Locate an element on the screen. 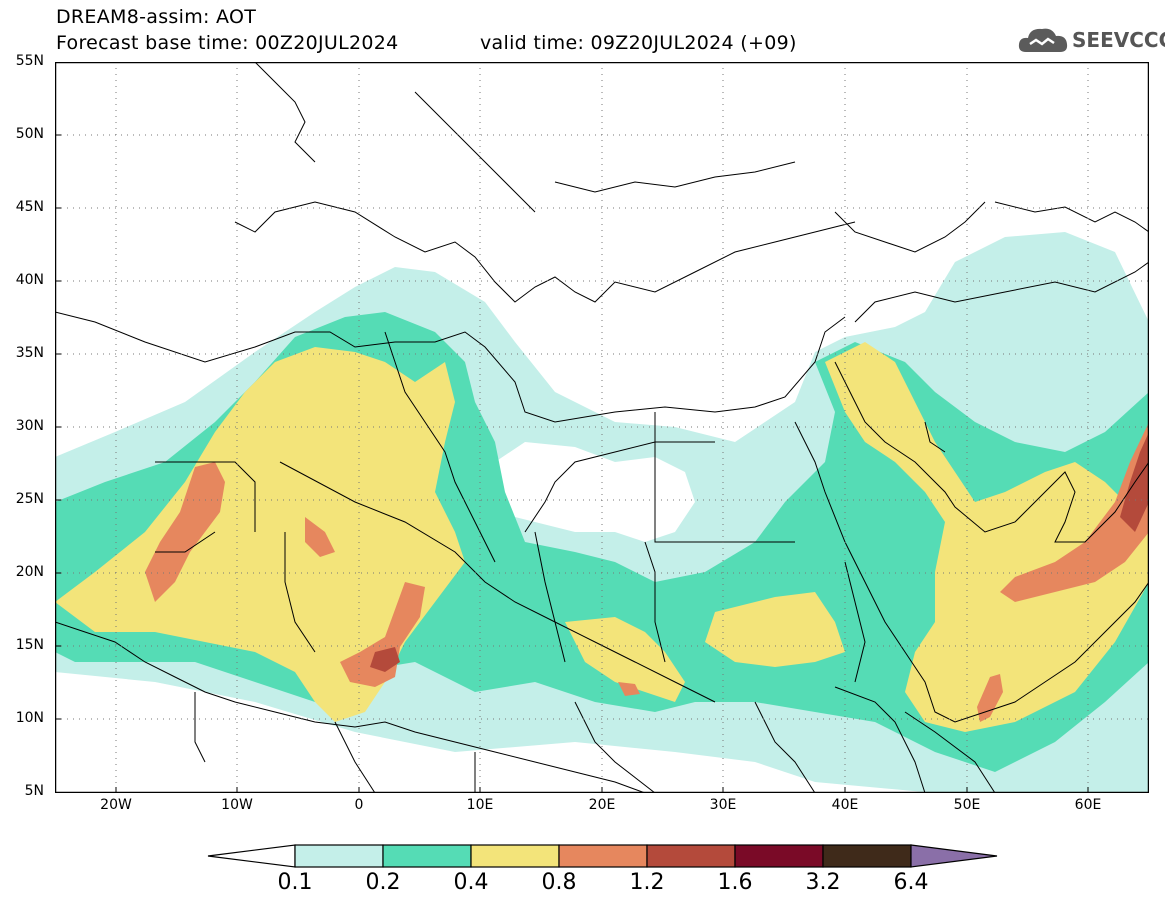 The height and width of the screenshot is (905, 1165). lat-label: 50N is located at coordinates (29, 134).